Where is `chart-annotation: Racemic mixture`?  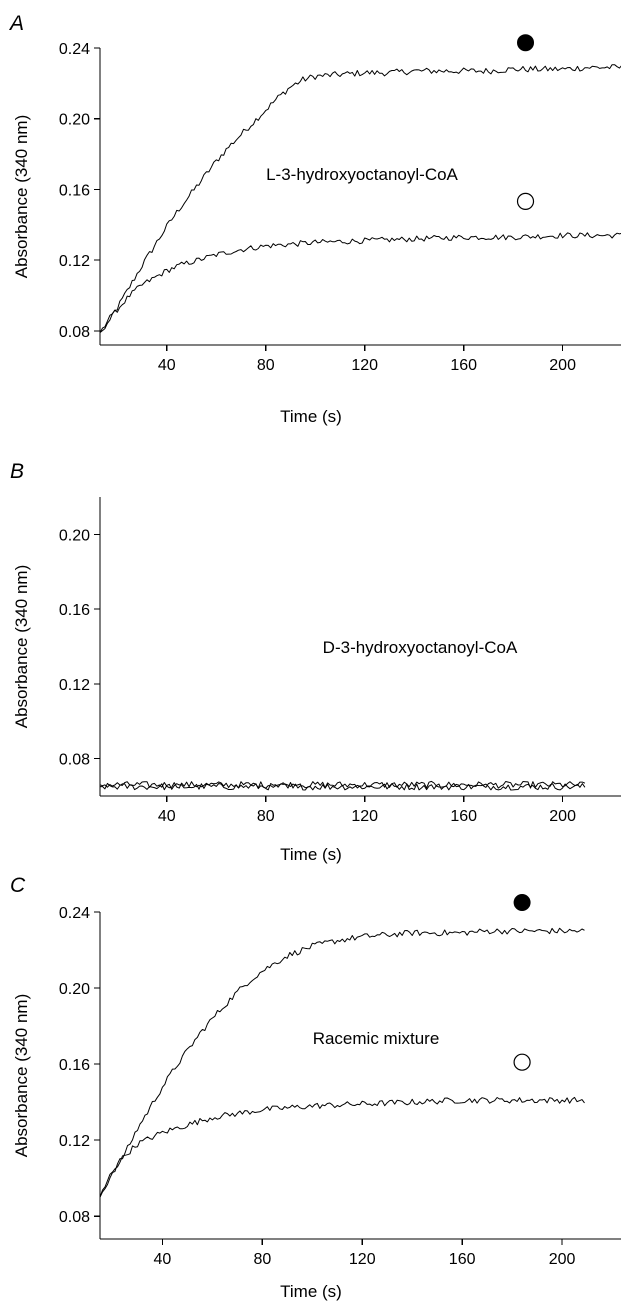
chart-annotation: Racemic mixture is located at coordinates (376, 1038).